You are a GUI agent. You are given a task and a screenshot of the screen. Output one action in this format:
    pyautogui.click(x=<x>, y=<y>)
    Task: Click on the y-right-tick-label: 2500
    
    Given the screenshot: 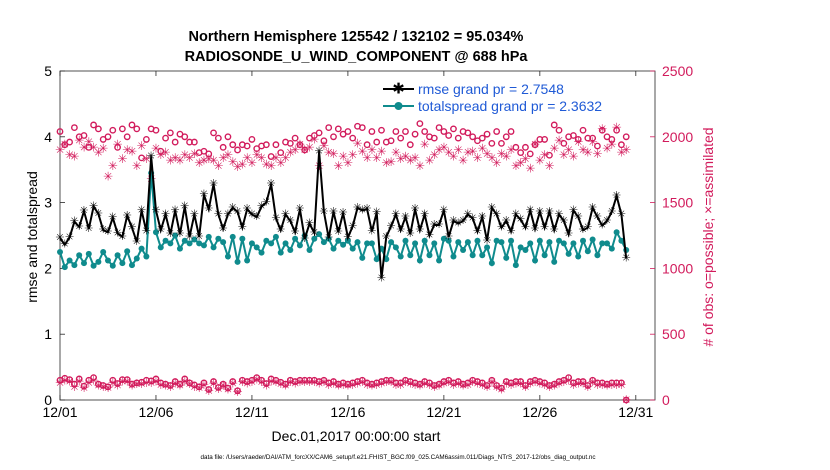 What is the action you would take?
    pyautogui.click(x=677, y=71)
    